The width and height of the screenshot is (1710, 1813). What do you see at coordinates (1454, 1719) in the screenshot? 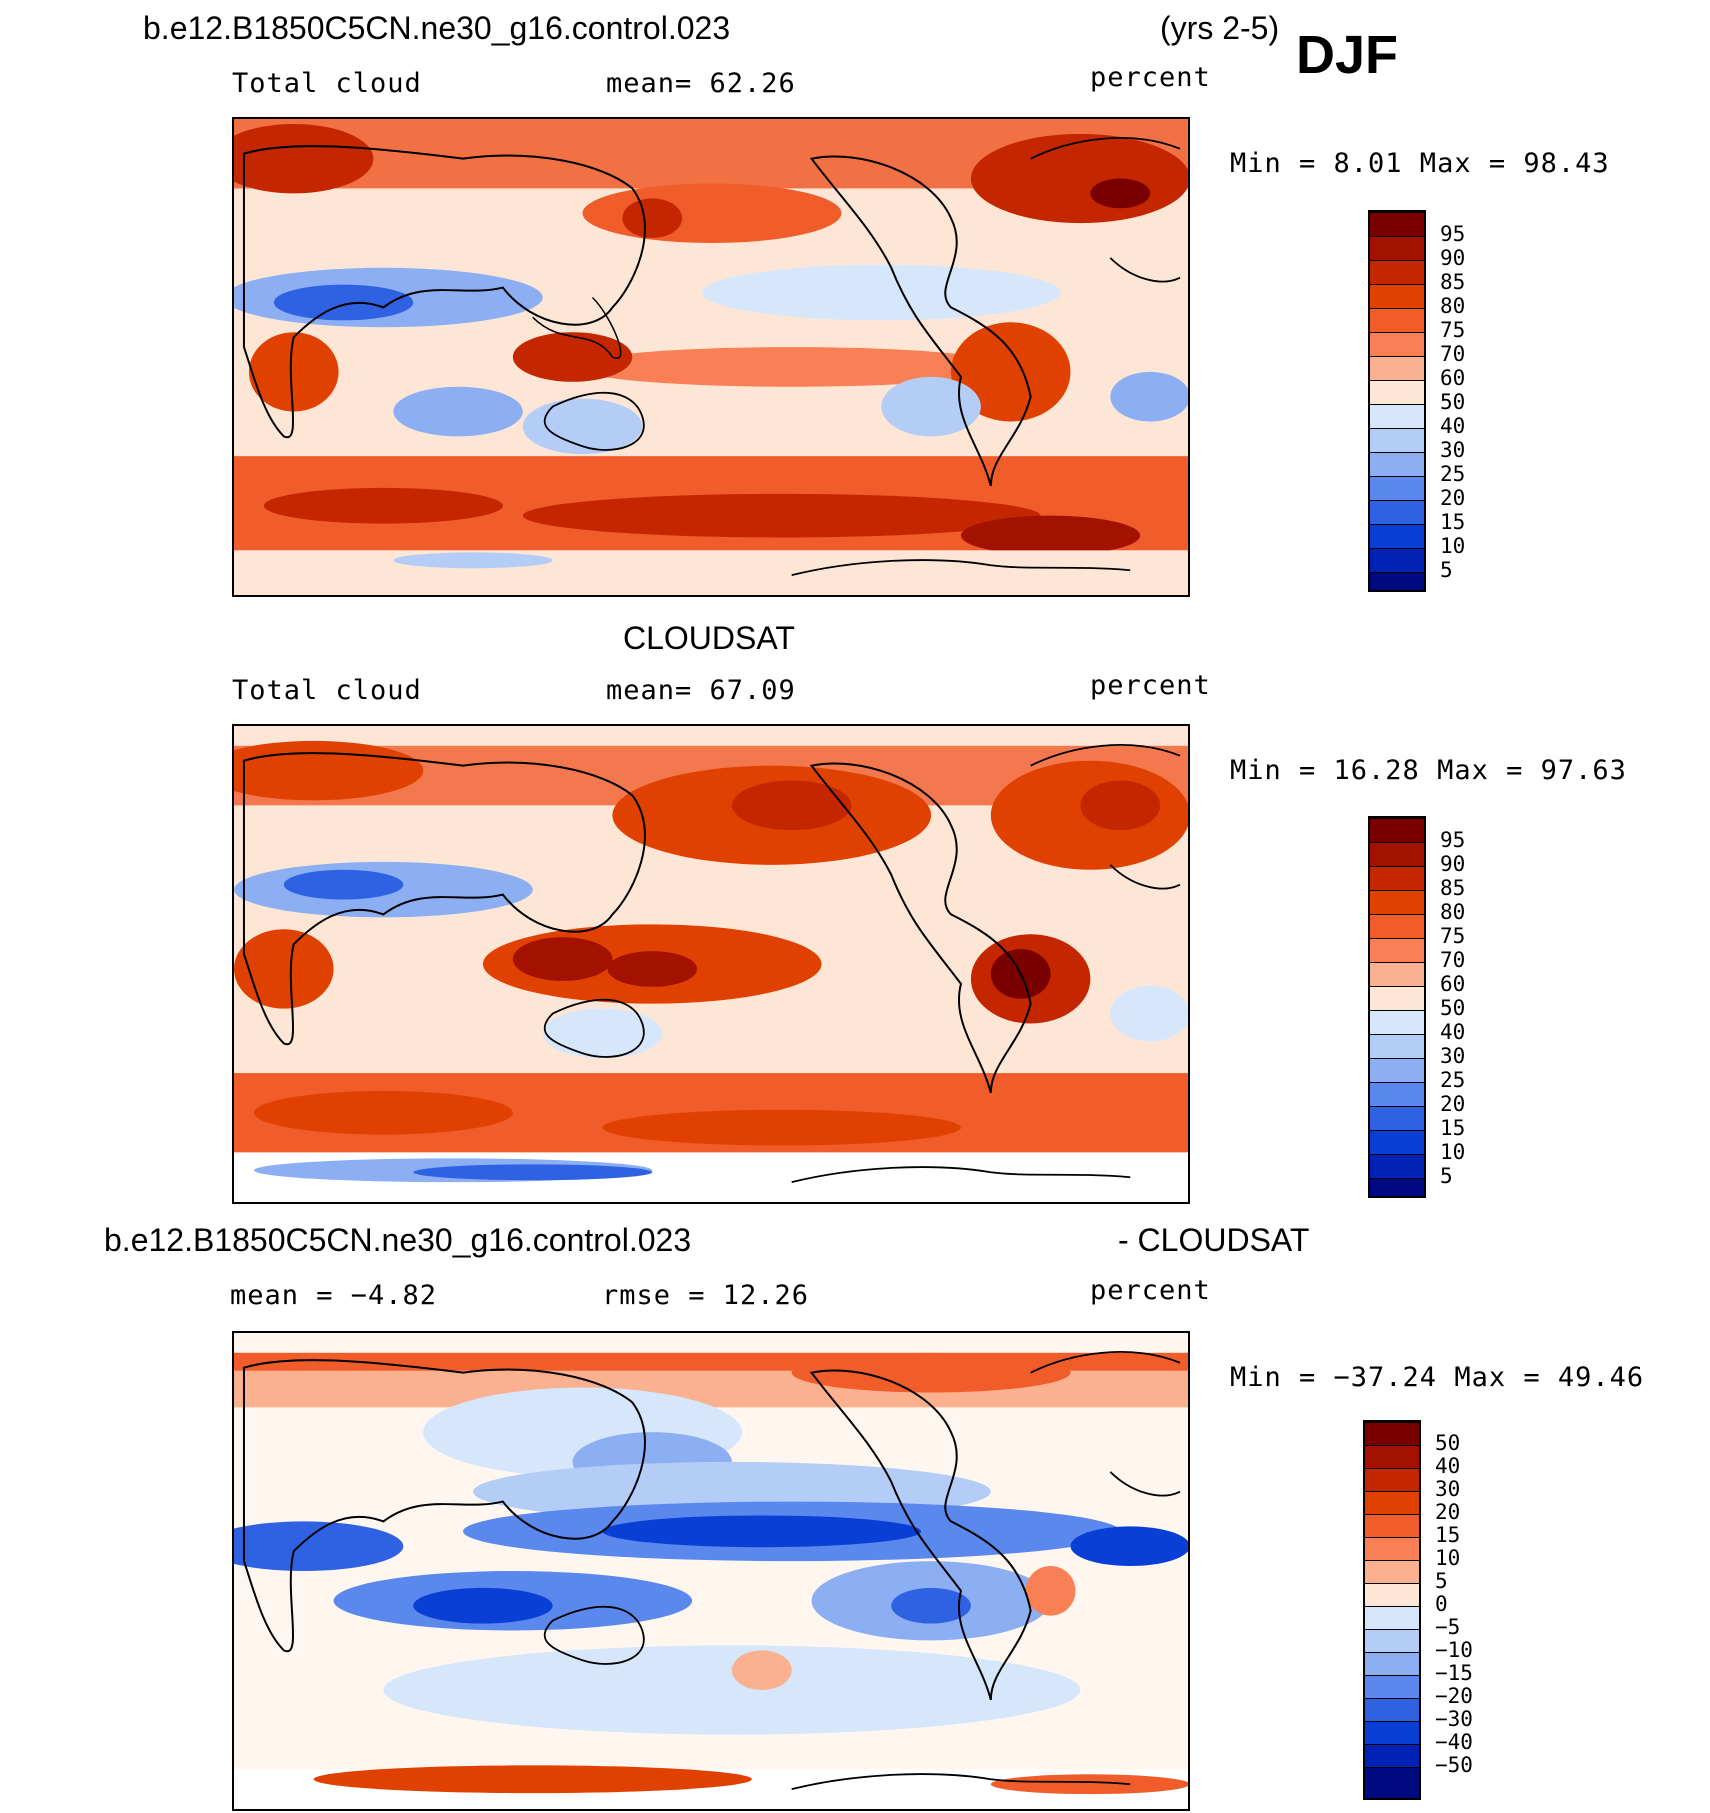
I see `colorbar-tick-label: −30` at bounding box center [1454, 1719].